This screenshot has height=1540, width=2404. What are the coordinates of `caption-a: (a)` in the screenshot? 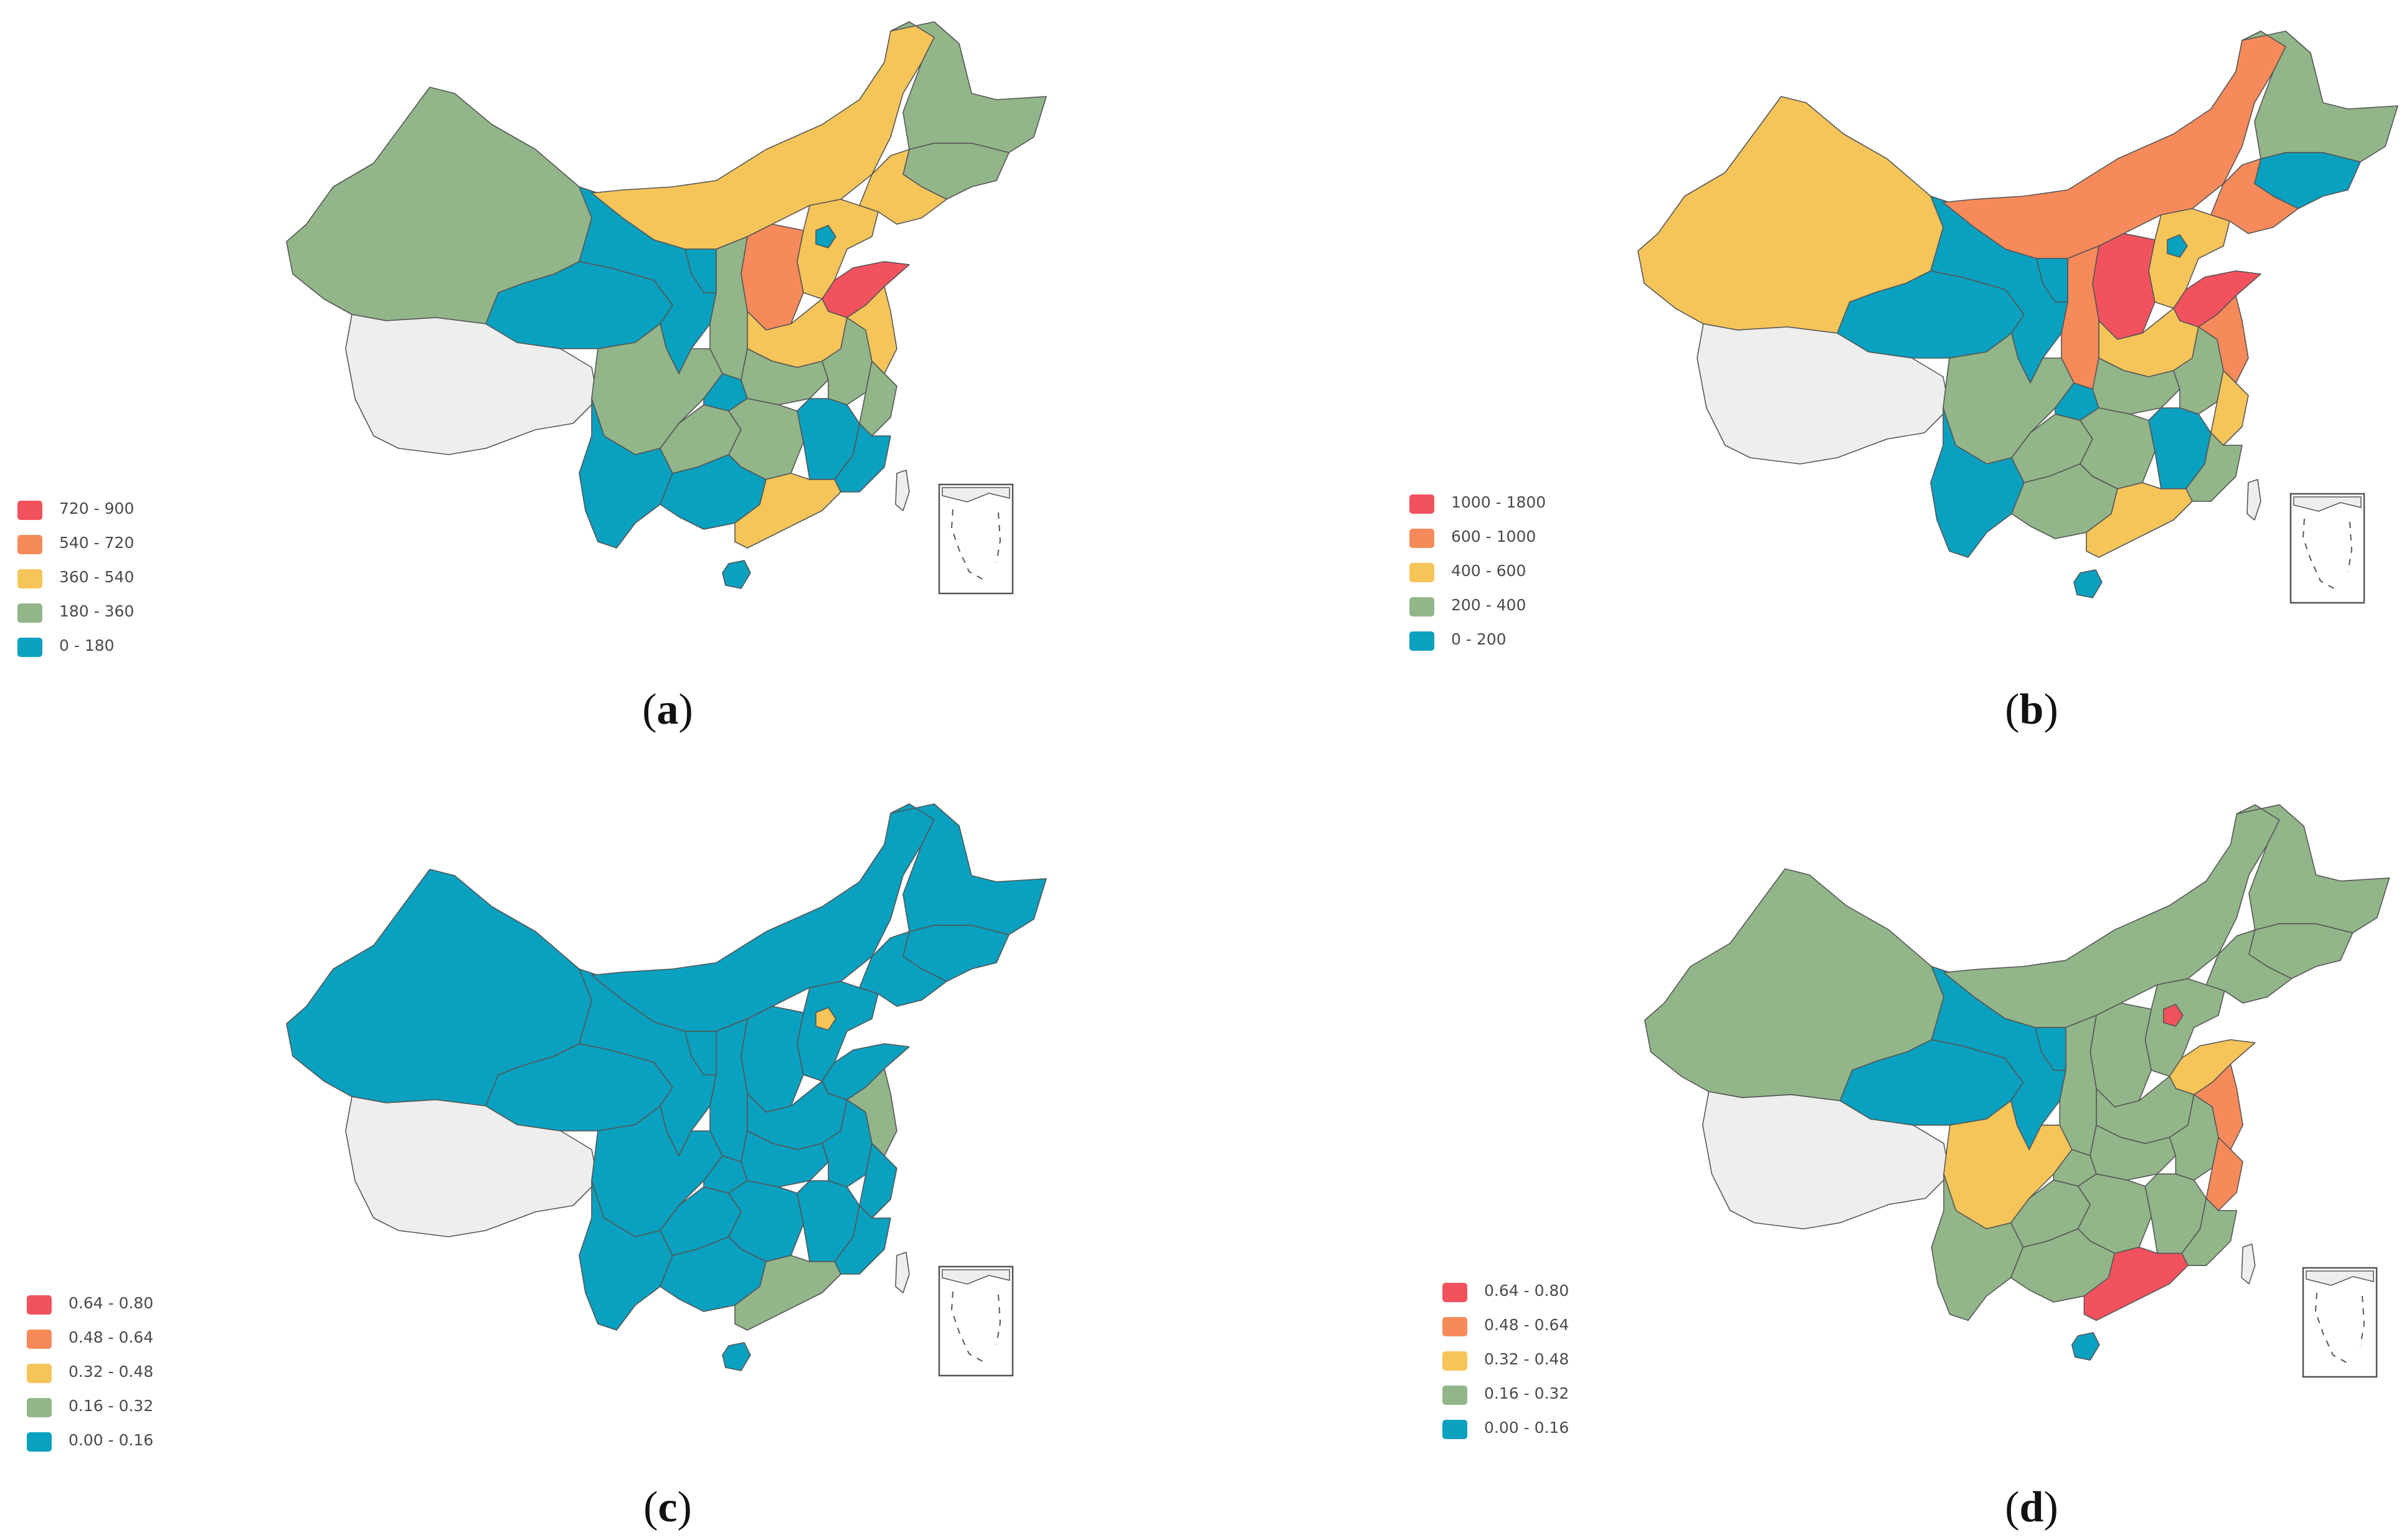 It's located at (667, 710).